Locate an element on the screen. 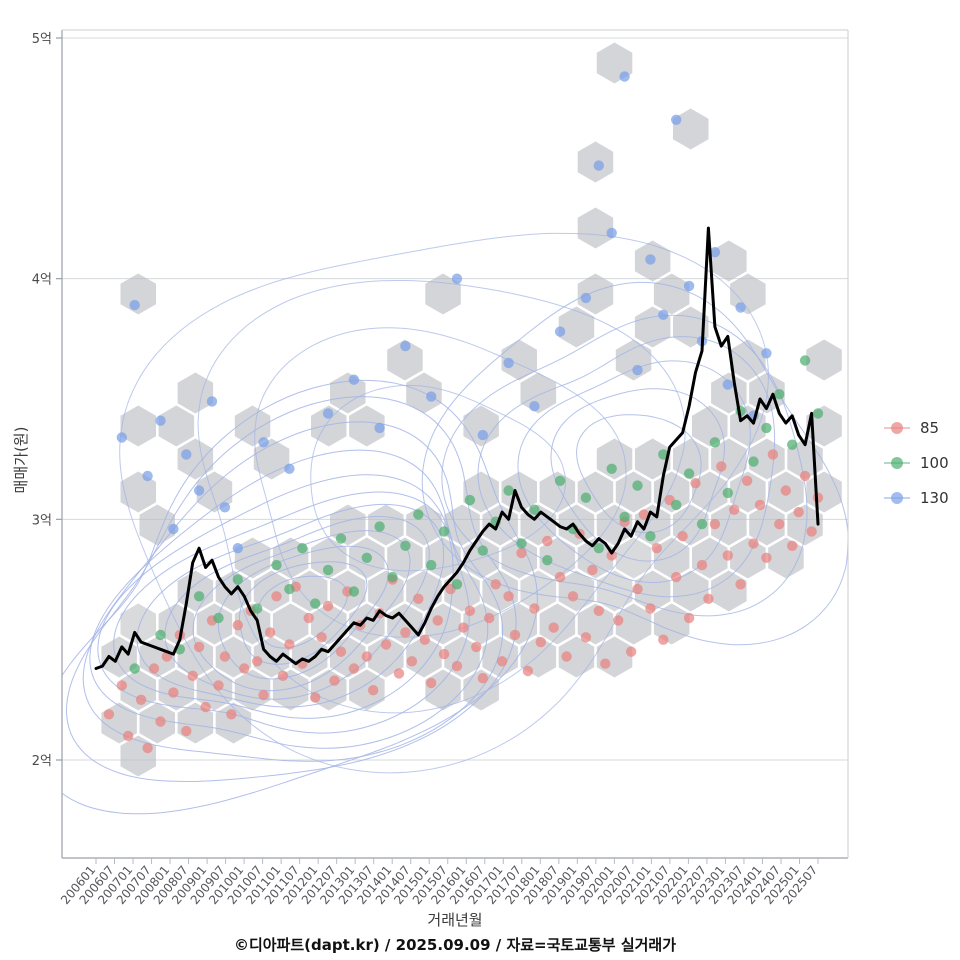 The width and height of the screenshot is (960, 960). legend-label-100: 100 is located at coordinates (934, 463).